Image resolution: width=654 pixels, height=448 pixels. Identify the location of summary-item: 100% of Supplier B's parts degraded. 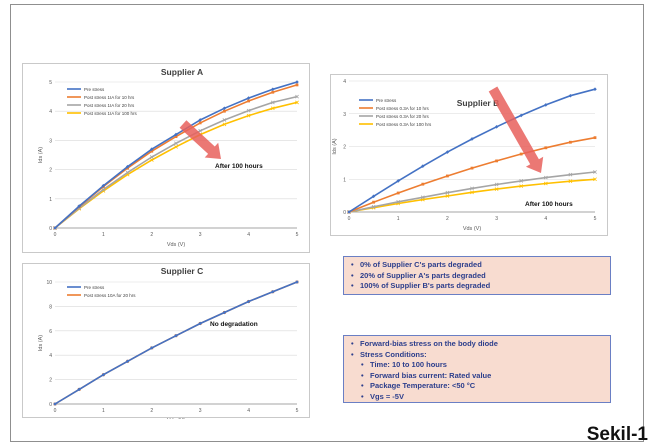
(477, 286).